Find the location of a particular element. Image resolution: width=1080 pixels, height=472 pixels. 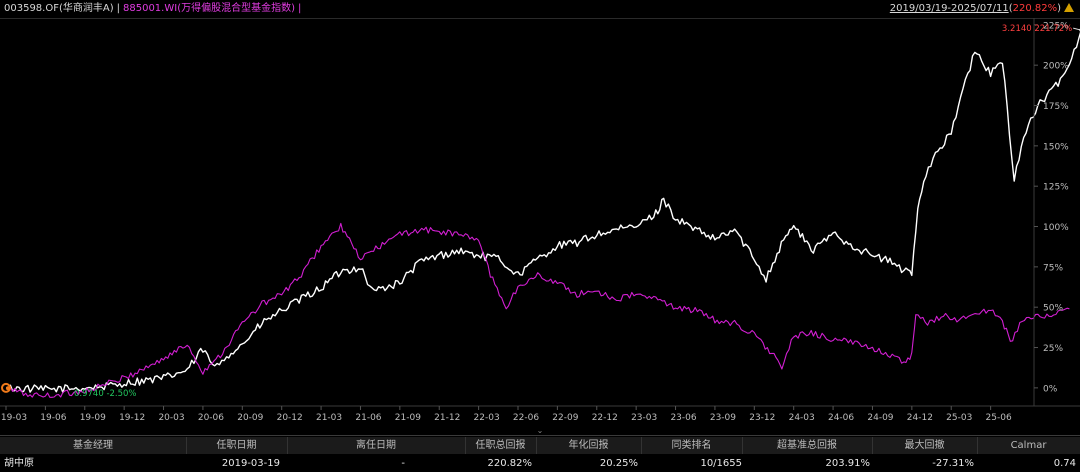

warning-icon is located at coordinates (1069, 7).